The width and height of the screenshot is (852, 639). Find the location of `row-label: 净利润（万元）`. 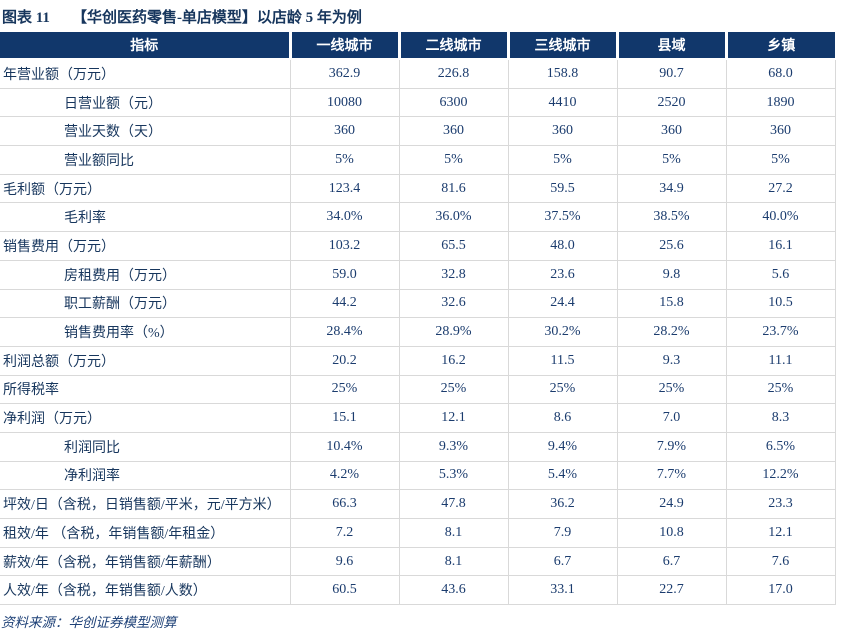

row-label: 净利润（万元） is located at coordinates (145, 418).